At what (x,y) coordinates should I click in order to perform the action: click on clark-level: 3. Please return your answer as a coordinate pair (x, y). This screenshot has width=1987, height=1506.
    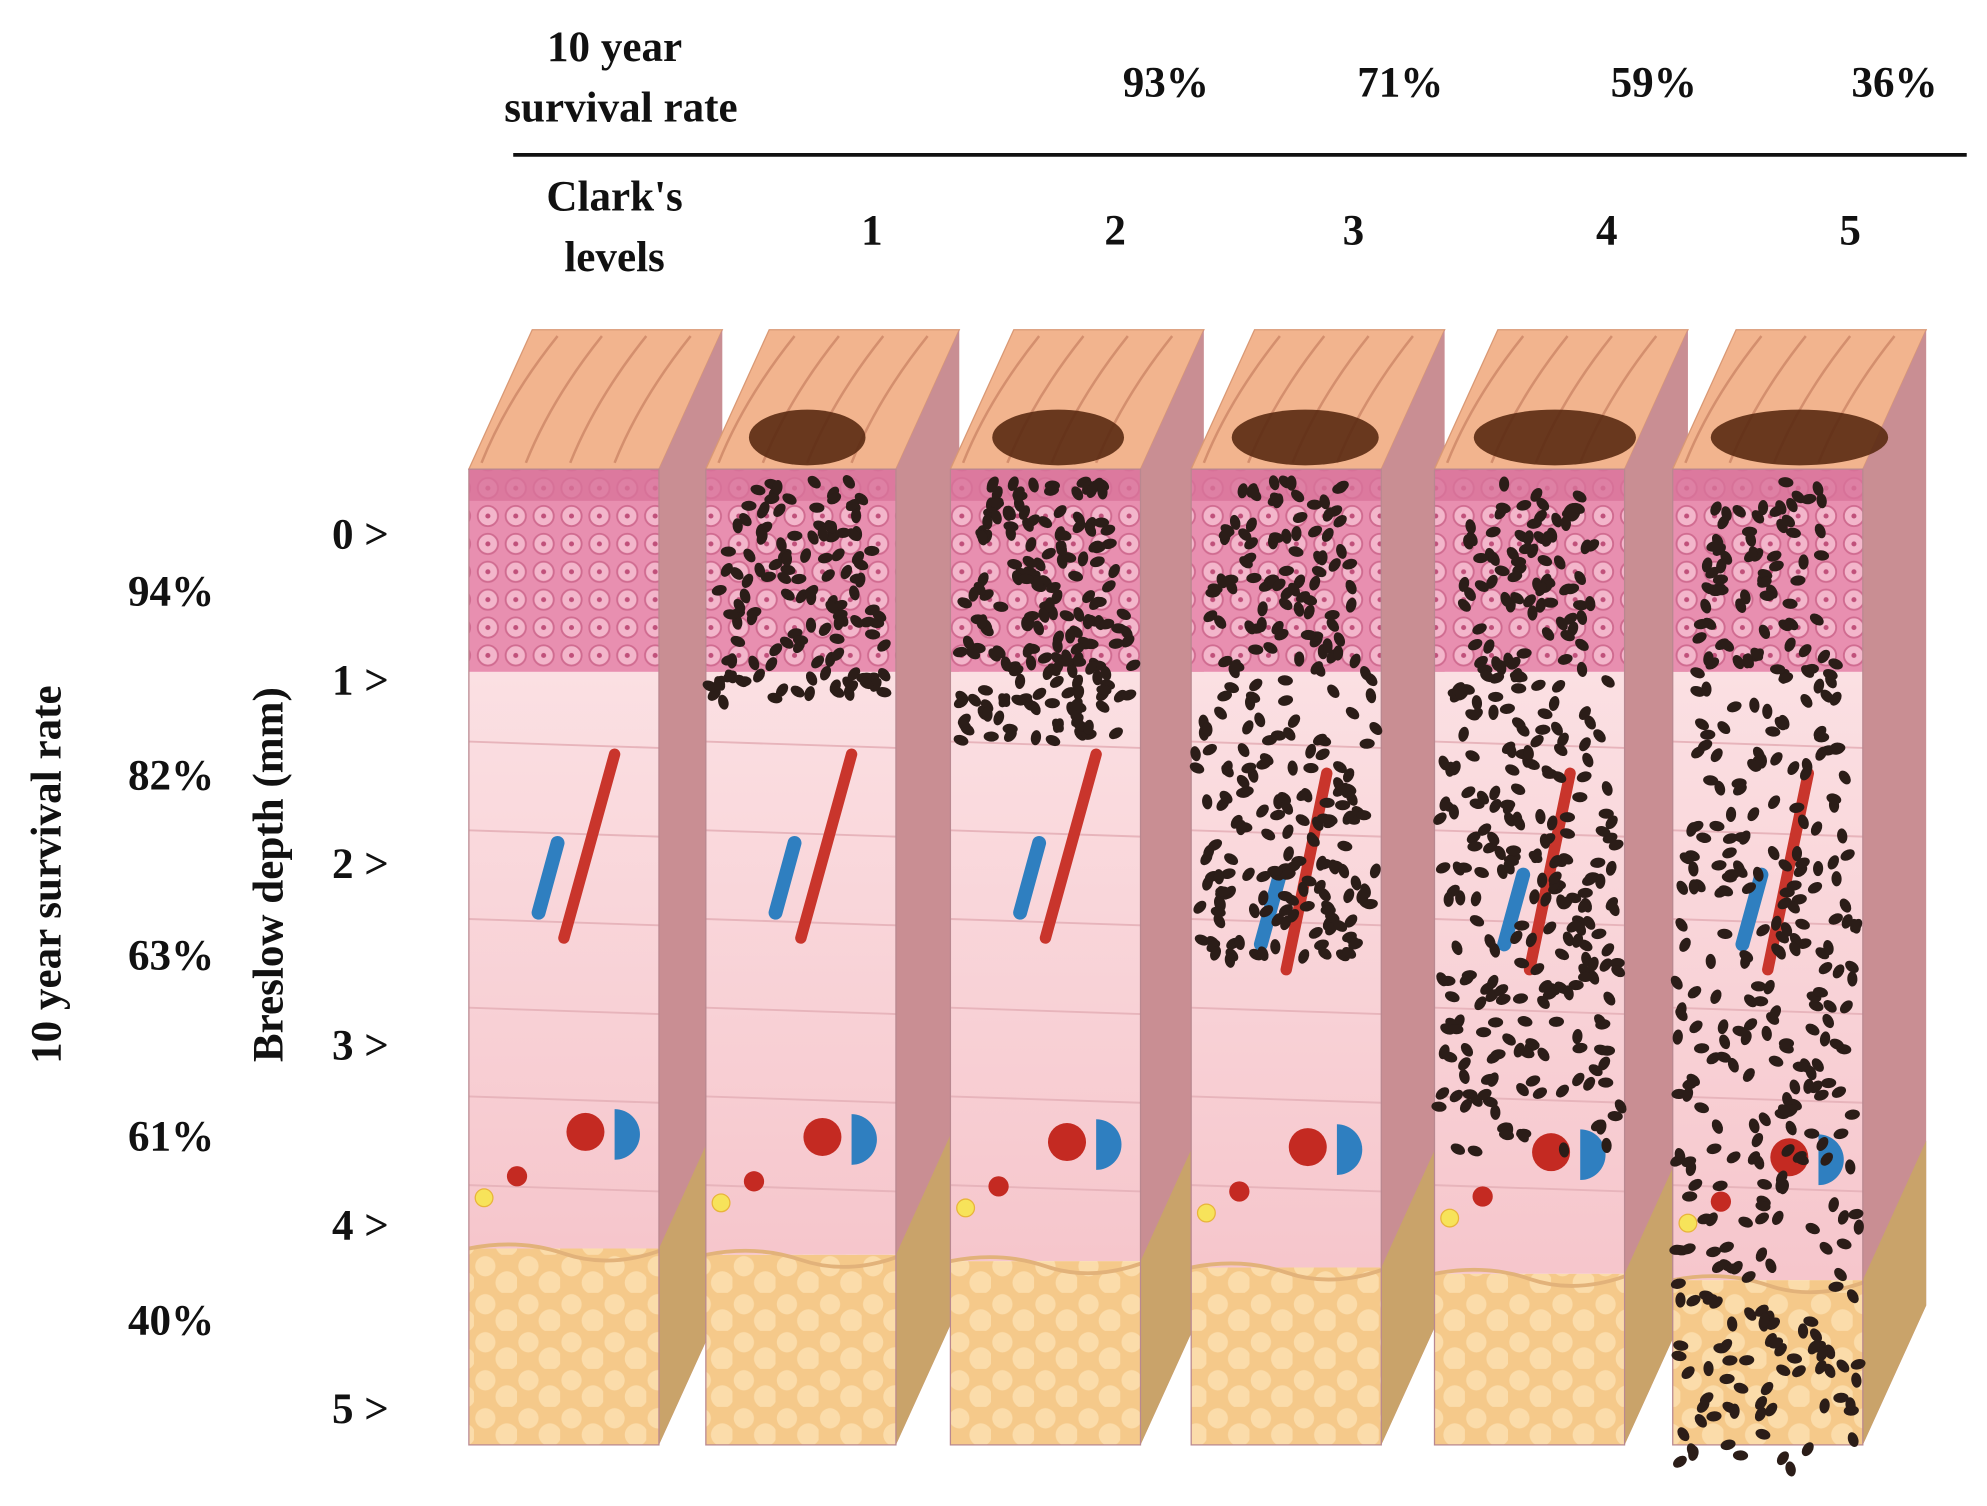
    Looking at the image, I should click on (1354, 231).